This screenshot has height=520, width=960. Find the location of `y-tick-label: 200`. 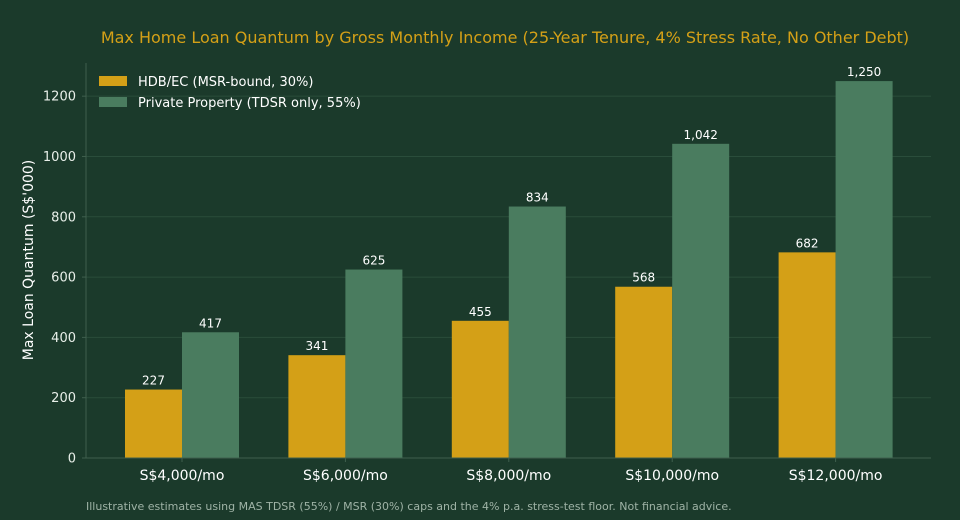

y-tick-label: 200 is located at coordinates (63, 398).